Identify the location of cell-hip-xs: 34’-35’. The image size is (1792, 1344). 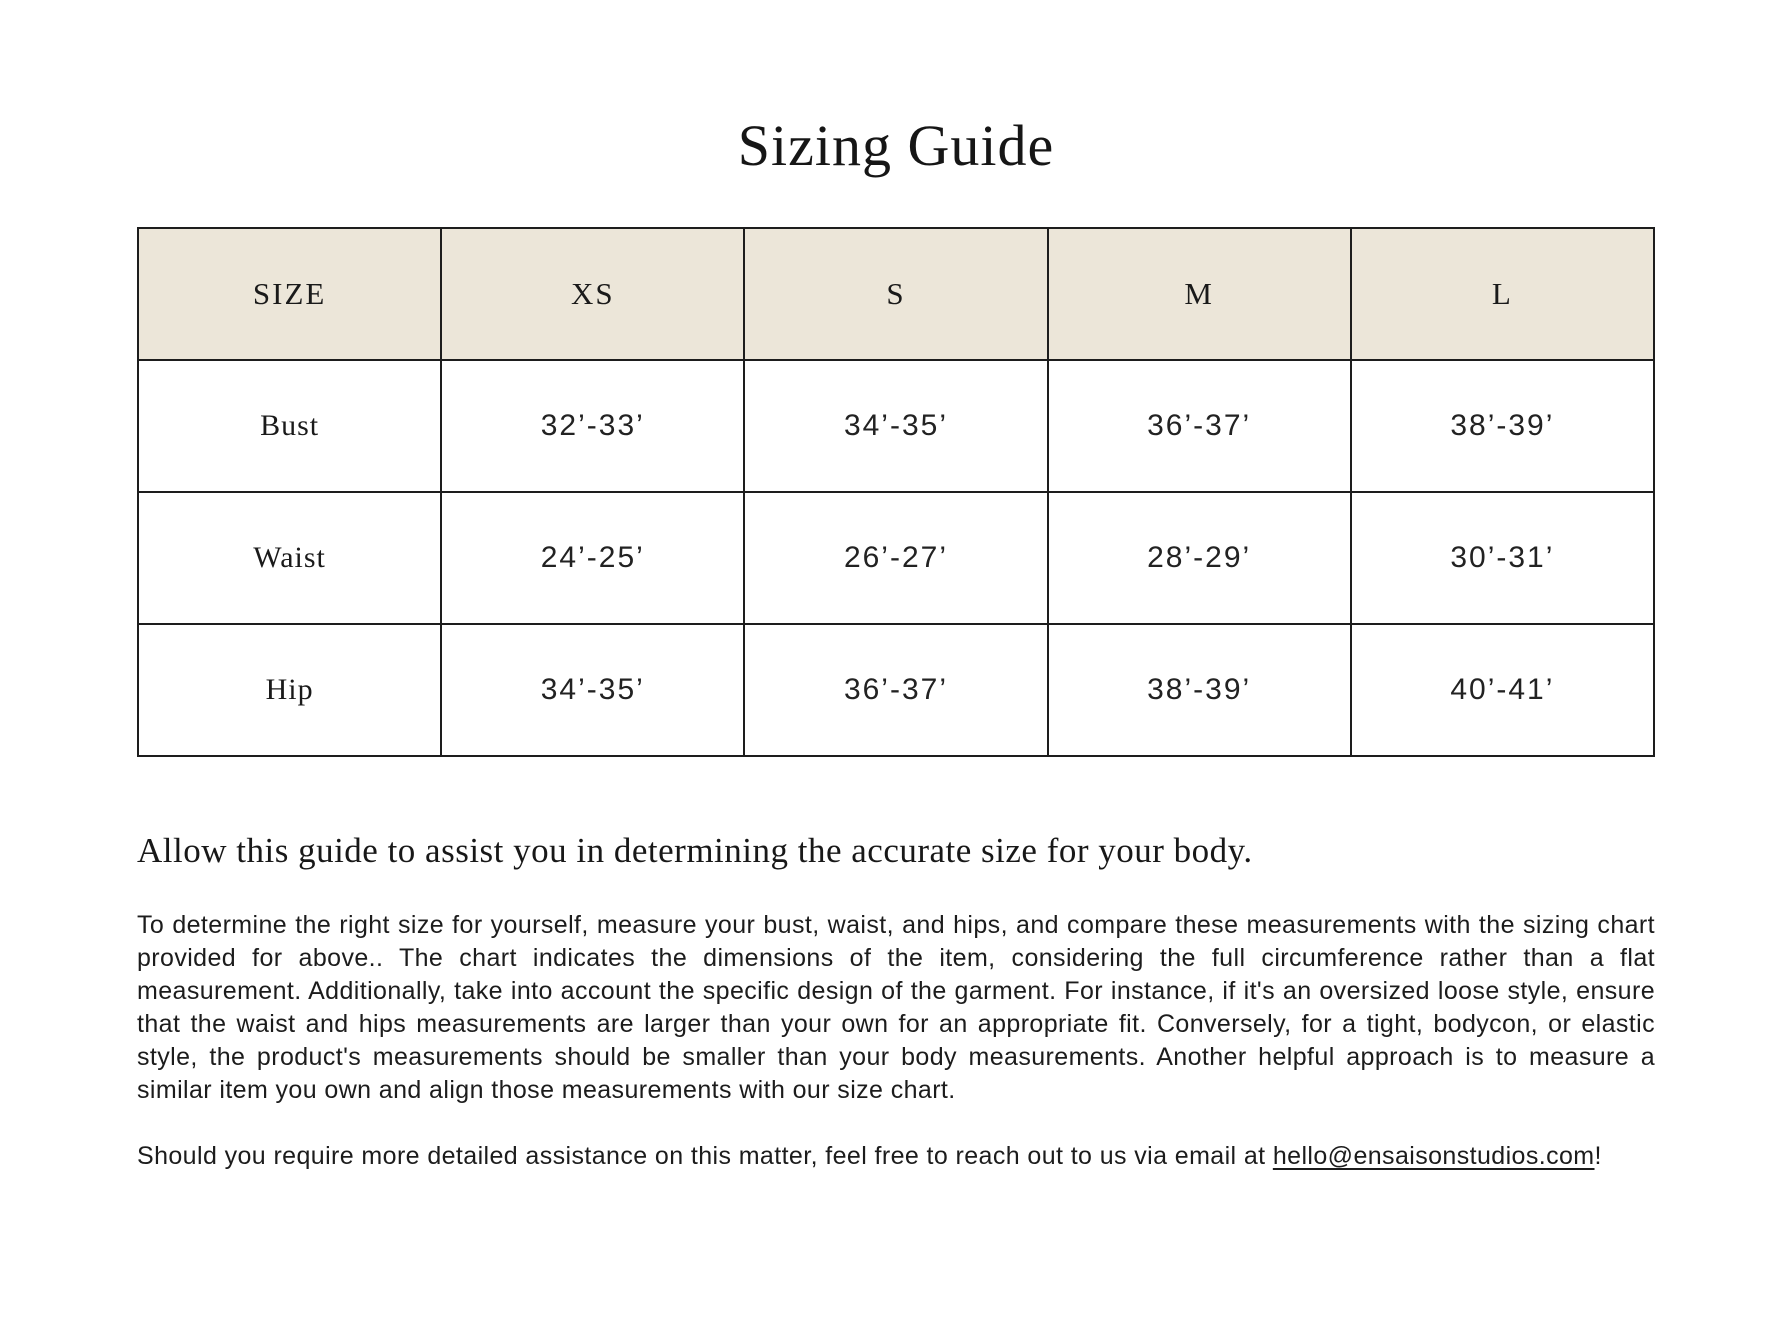
(593, 690).